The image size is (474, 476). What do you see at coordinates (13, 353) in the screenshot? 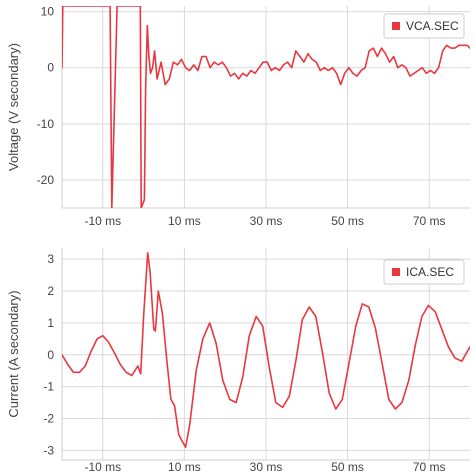
I see `current-y-axis-title: Current (A secondary)` at bounding box center [13, 353].